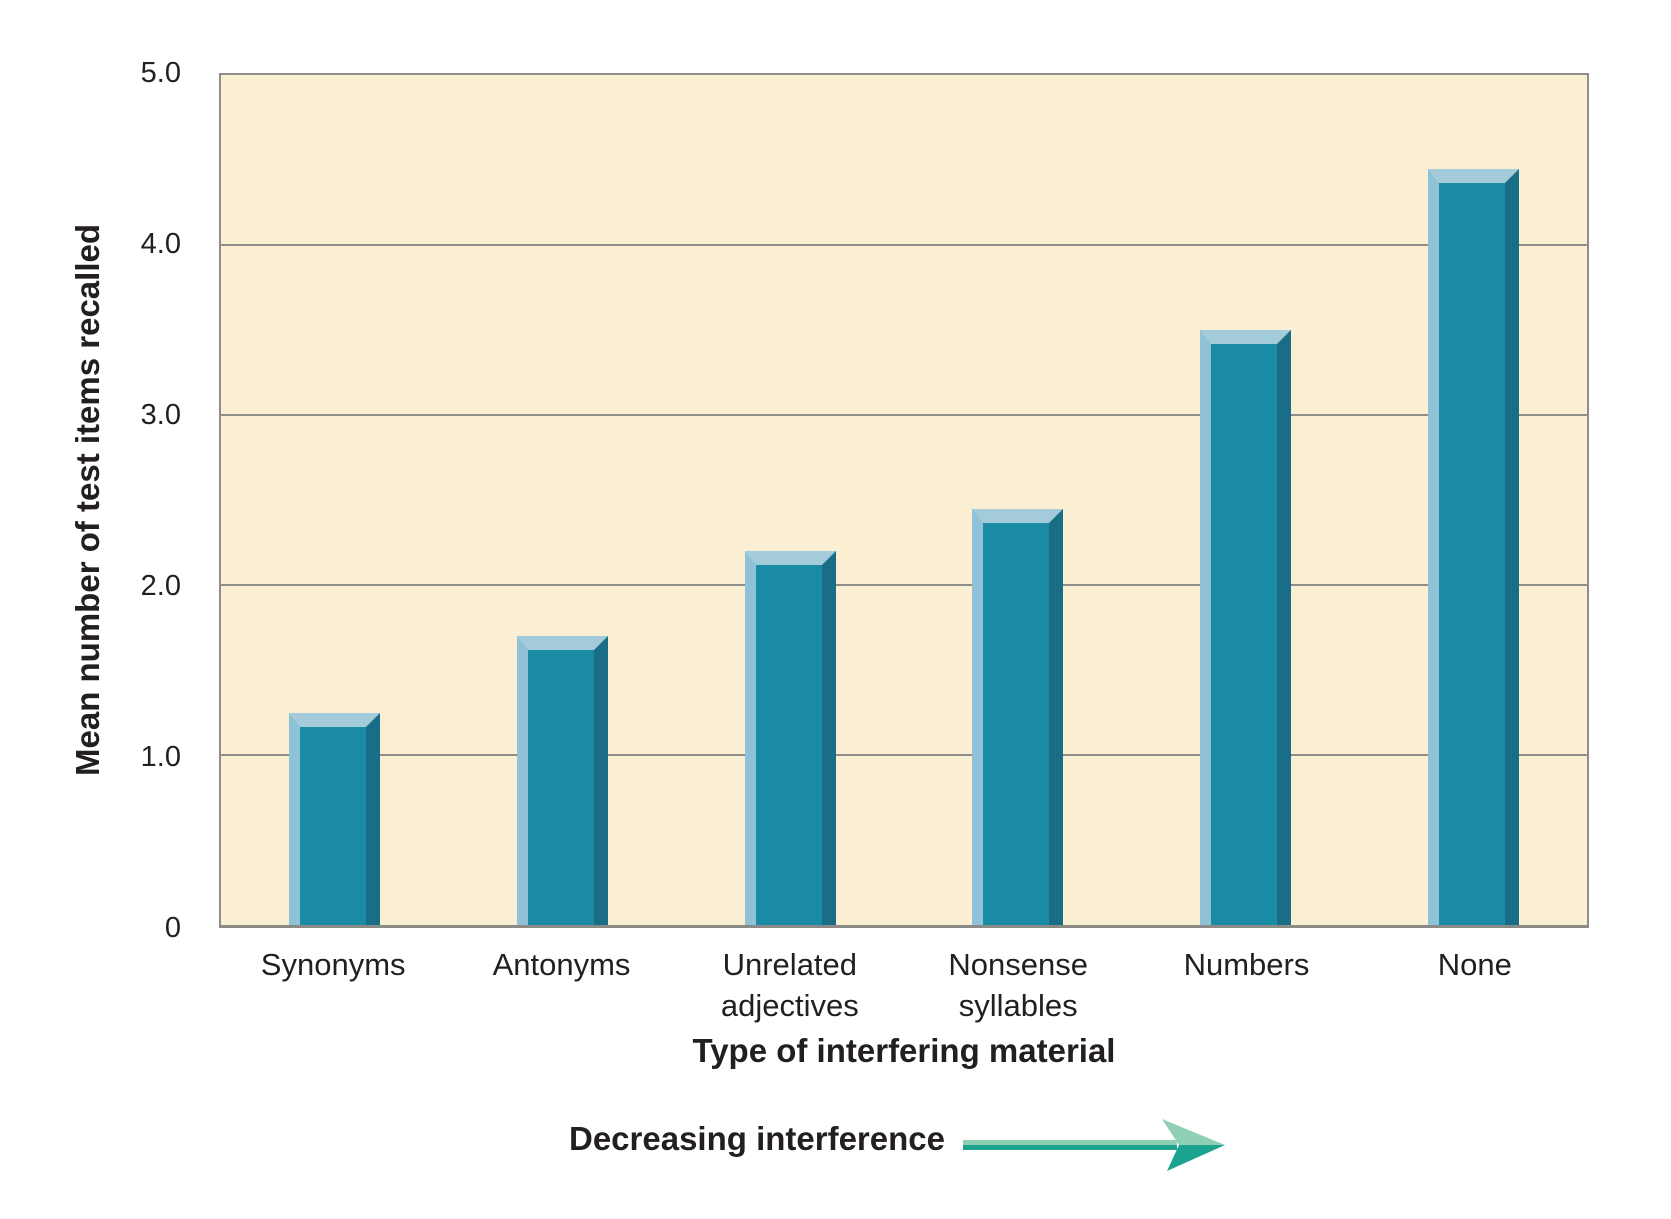 Image resolution: width=1671 pixels, height=1219 pixels. What do you see at coordinates (160, 586) in the screenshot?
I see `y-tick-label: 2.0` at bounding box center [160, 586].